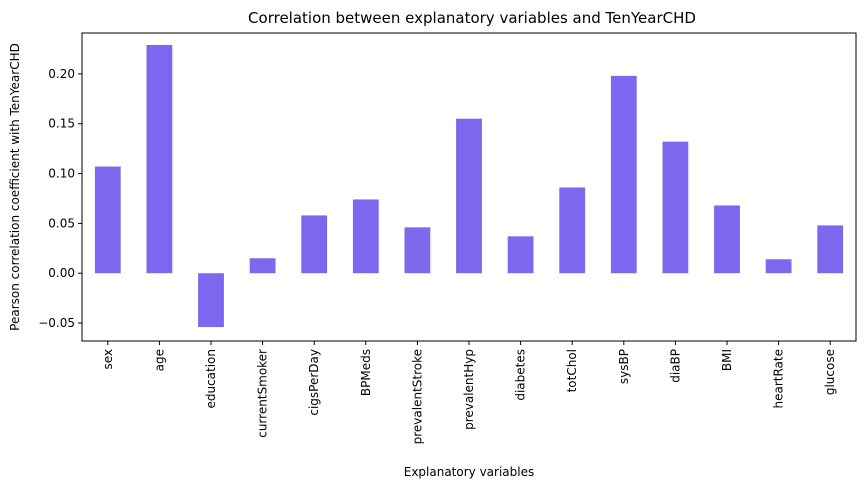 This screenshot has width=866, height=494. Describe the element at coordinates (263, 393) in the screenshot. I see `x-tick-label-currentSmoker: currentSmoker` at that location.